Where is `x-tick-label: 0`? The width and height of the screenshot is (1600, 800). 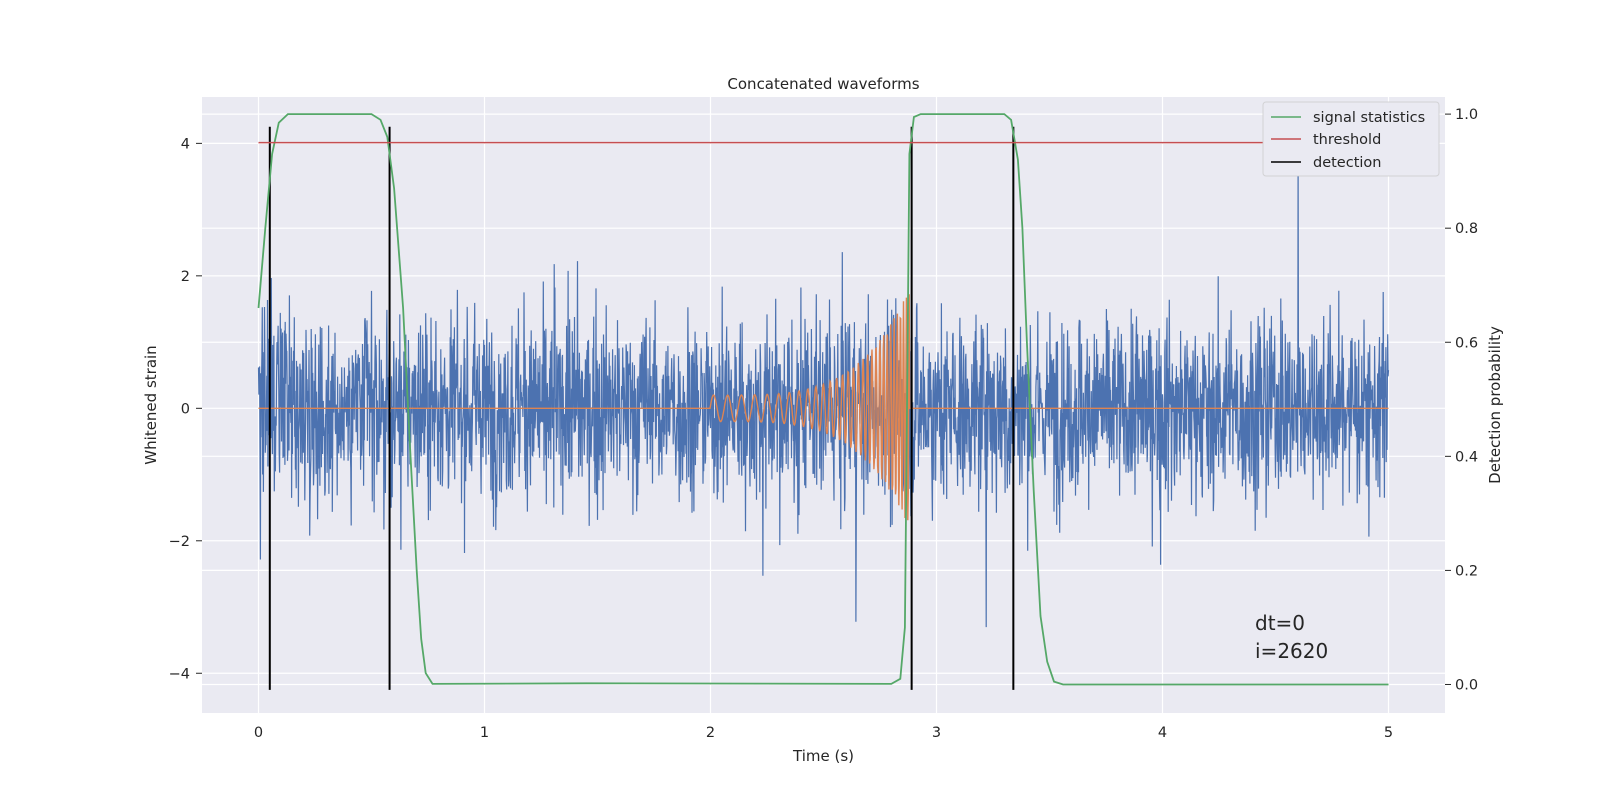 x-tick-label: 0 is located at coordinates (258, 733).